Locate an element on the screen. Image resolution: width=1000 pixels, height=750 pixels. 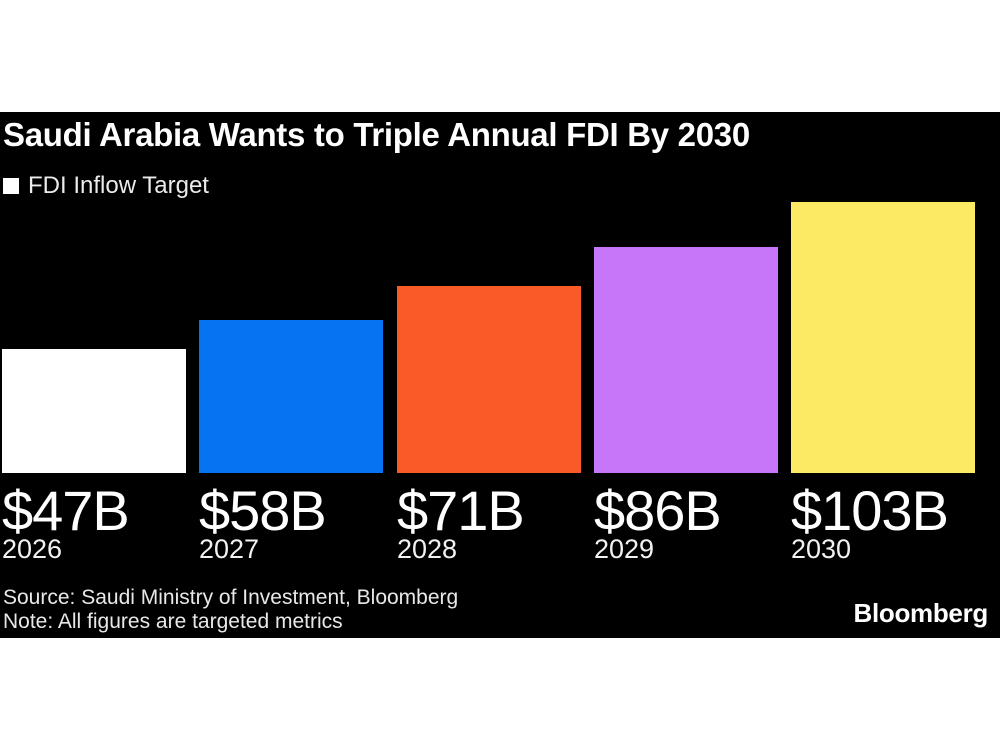
bar-group-2027: $58B 2027 is located at coordinates (291, 375).